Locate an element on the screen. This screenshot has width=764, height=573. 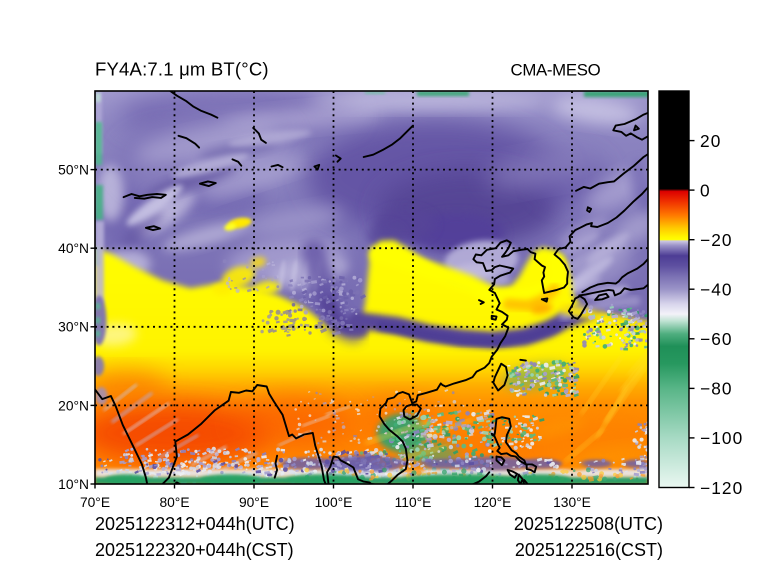
svg-text: −120 is located at coordinates (721, 488).